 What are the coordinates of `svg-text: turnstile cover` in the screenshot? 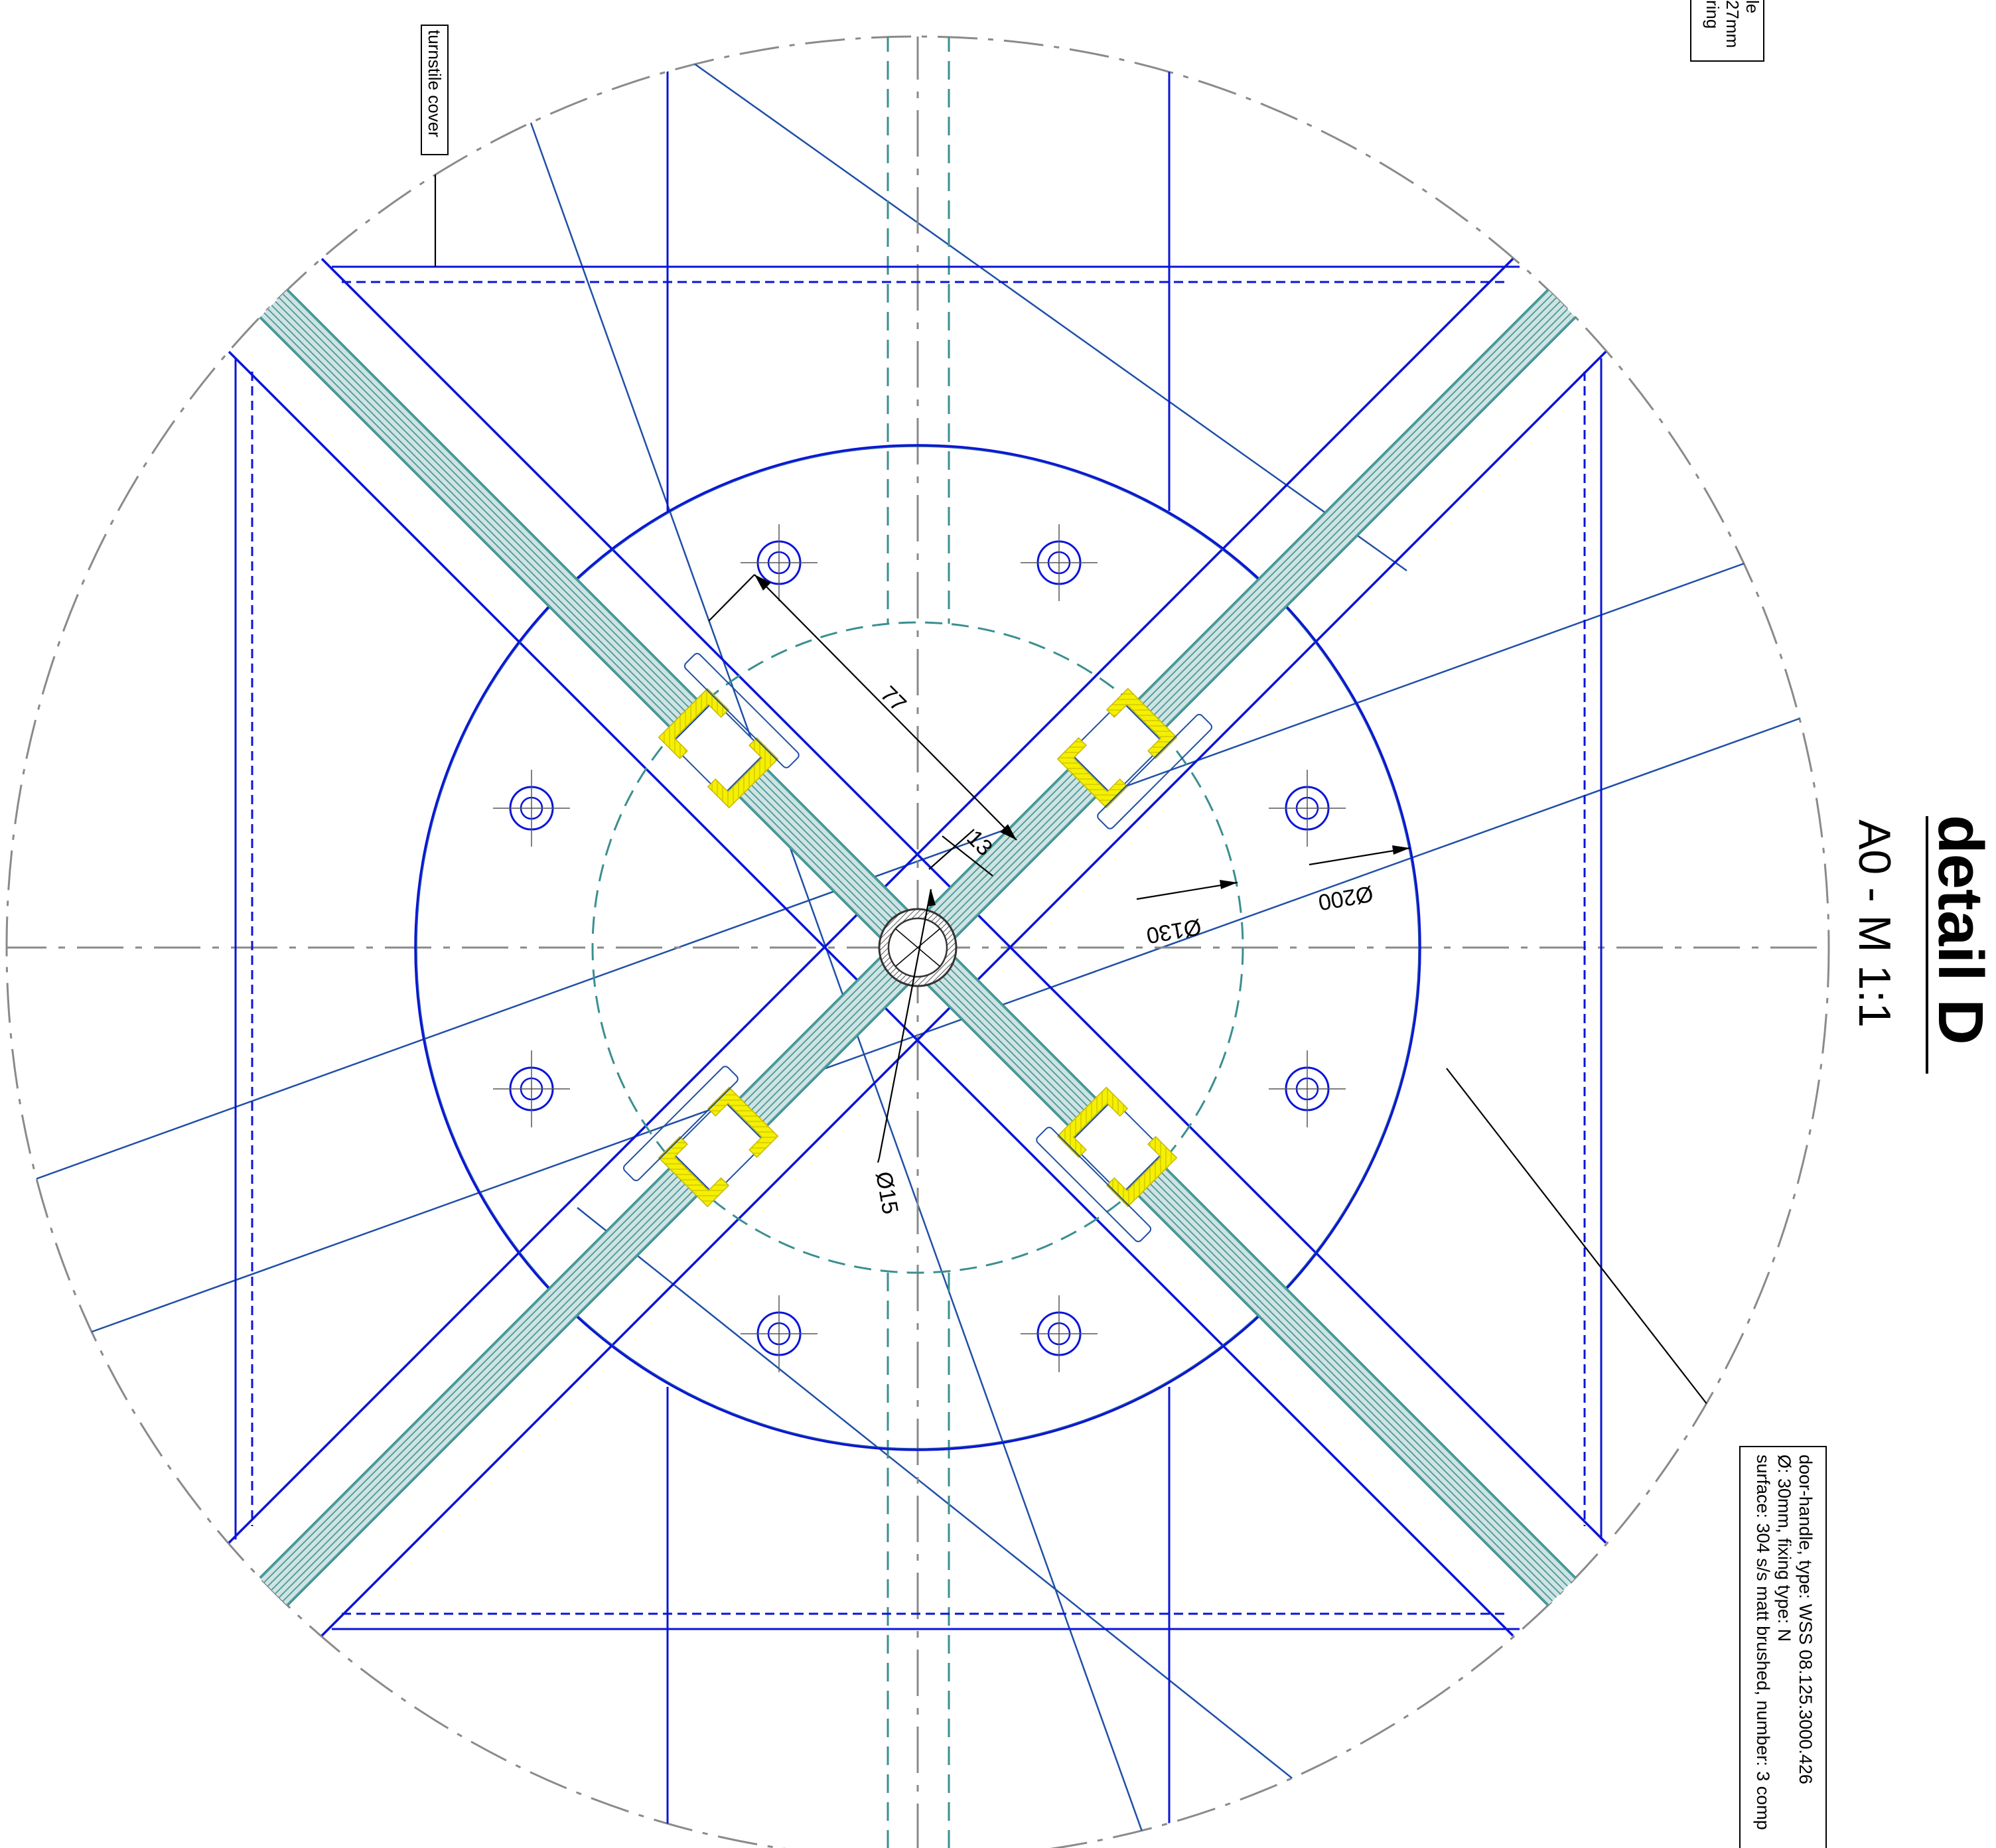 It's located at (435, 83).